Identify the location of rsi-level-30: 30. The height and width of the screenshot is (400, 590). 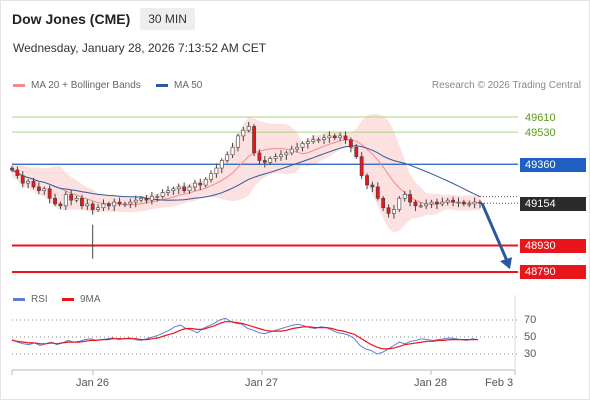
(530, 354).